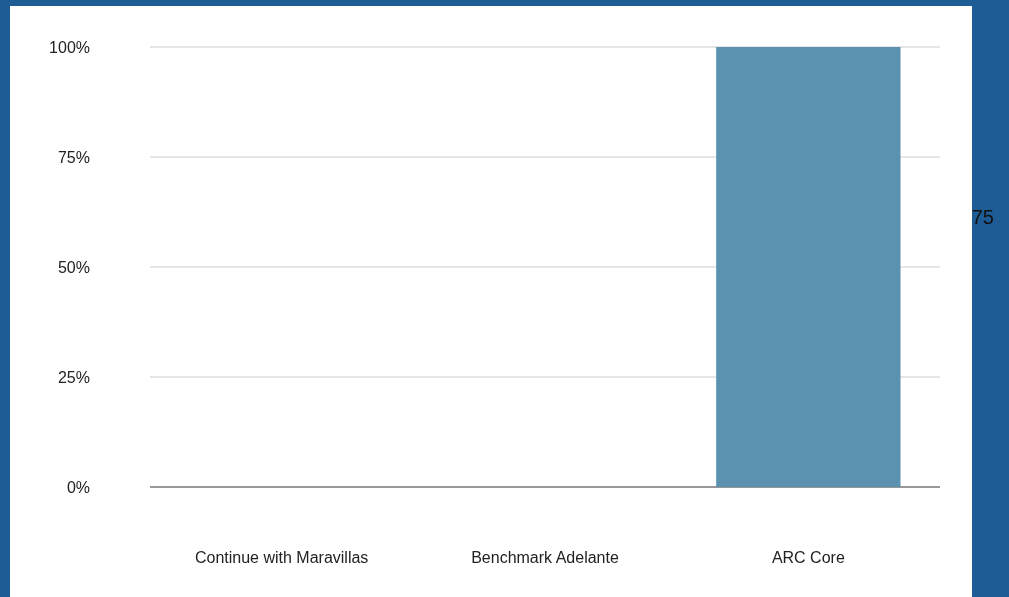 This screenshot has width=1009, height=597. I want to click on x-tick-label: Continue with Maravillas, so click(281, 557).